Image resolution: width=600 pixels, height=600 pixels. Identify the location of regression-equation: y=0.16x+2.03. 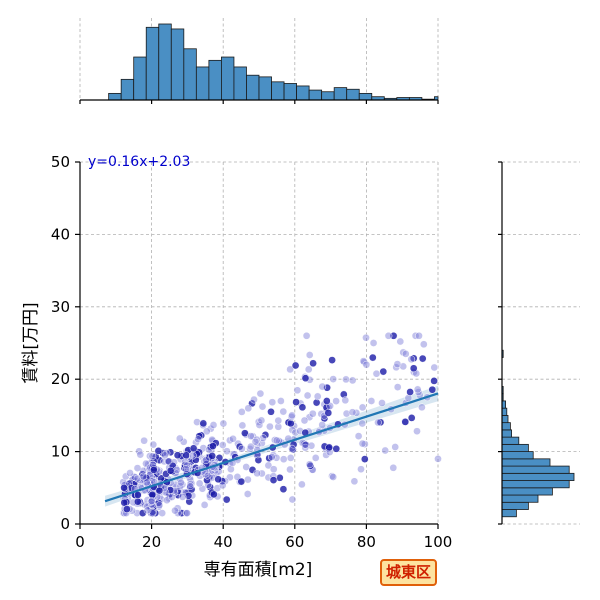
(139, 162).